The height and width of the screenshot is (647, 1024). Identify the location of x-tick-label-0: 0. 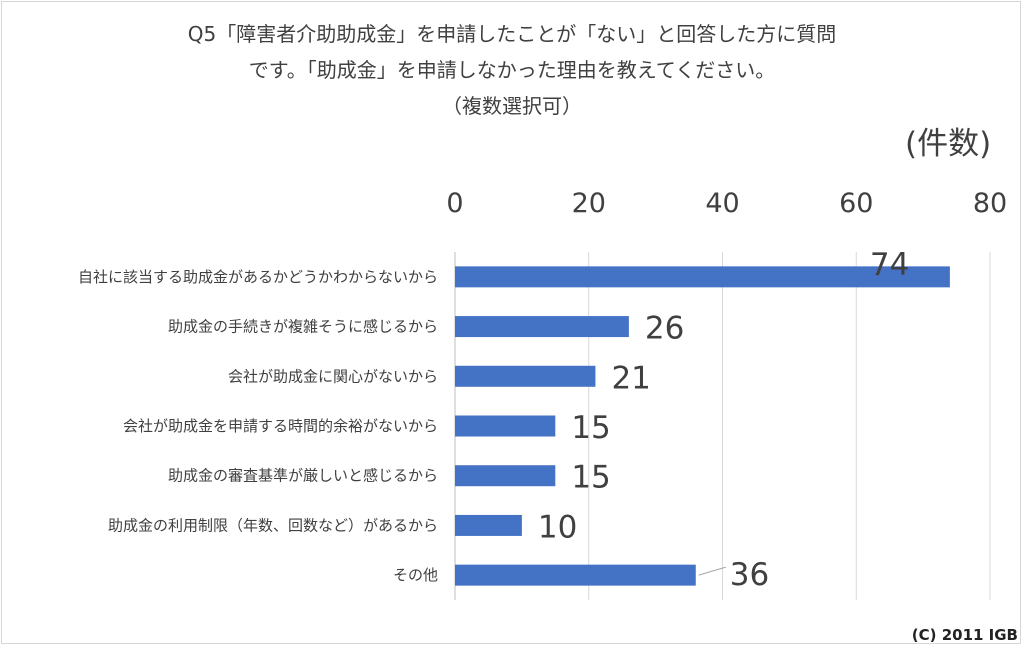
(454, 203).